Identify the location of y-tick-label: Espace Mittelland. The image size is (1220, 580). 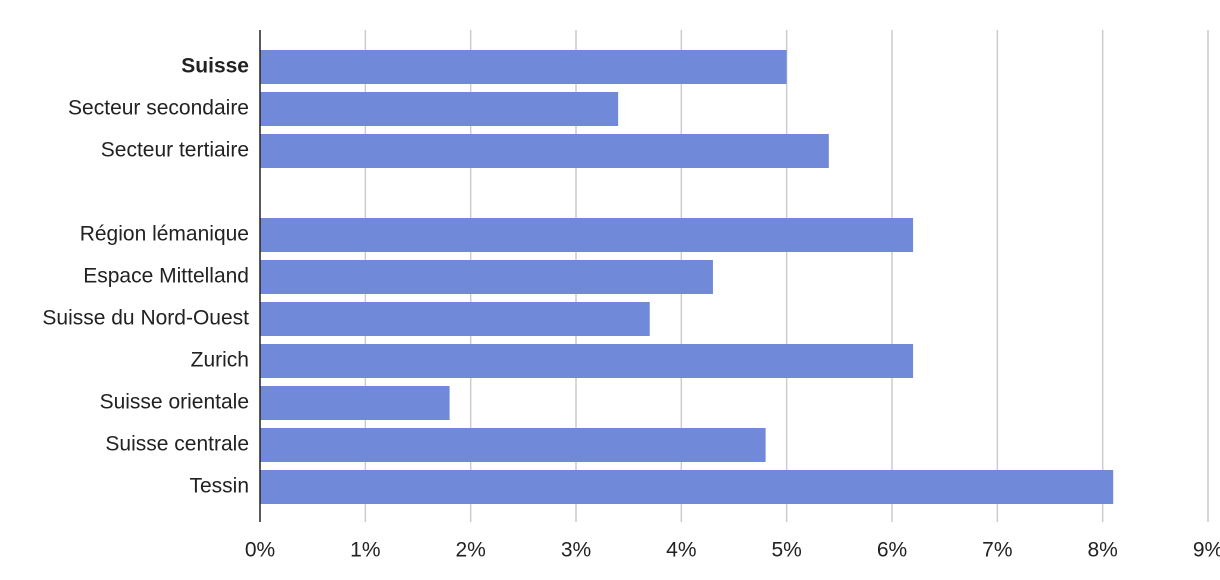
(166, 276).